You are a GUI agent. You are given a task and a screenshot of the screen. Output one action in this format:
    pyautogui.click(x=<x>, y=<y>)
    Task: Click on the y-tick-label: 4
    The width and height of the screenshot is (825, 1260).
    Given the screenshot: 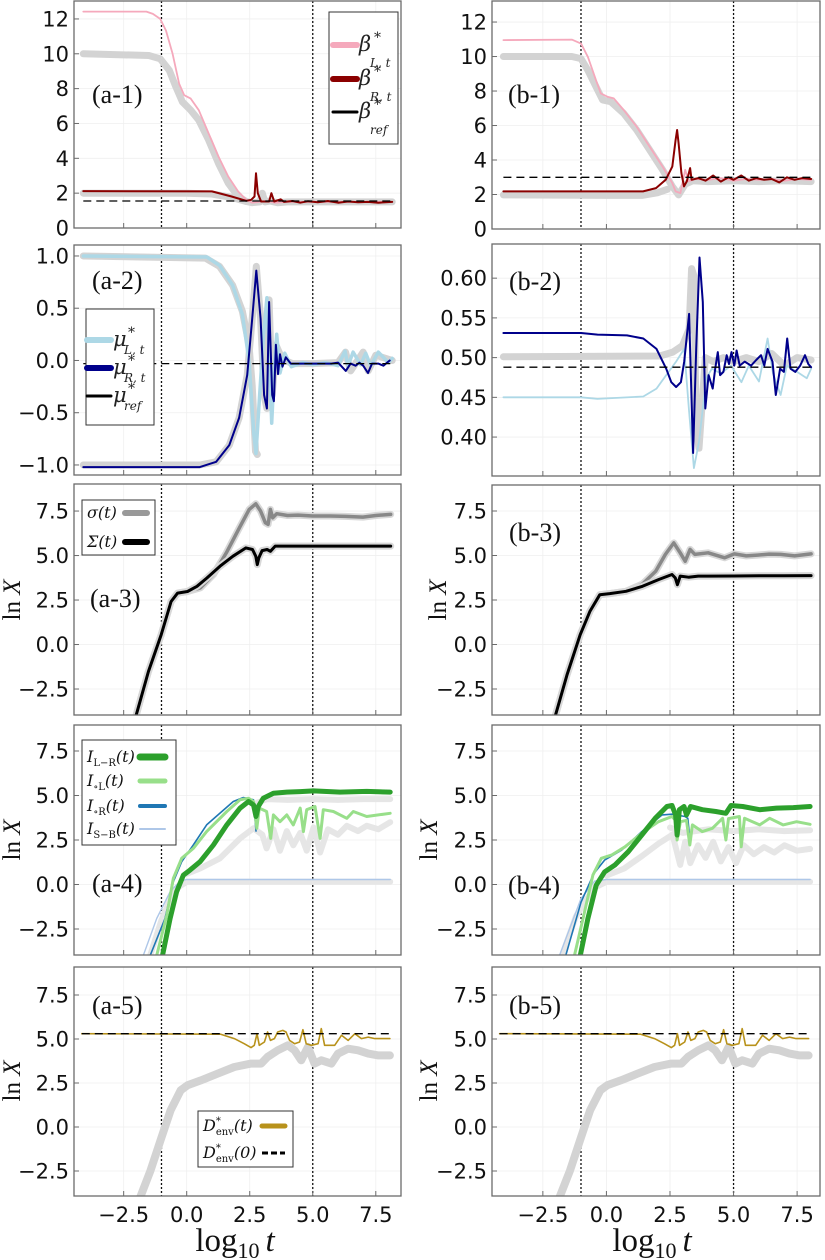 What is the action you would take?
    pyautogui.click(x=480, y=161)
    